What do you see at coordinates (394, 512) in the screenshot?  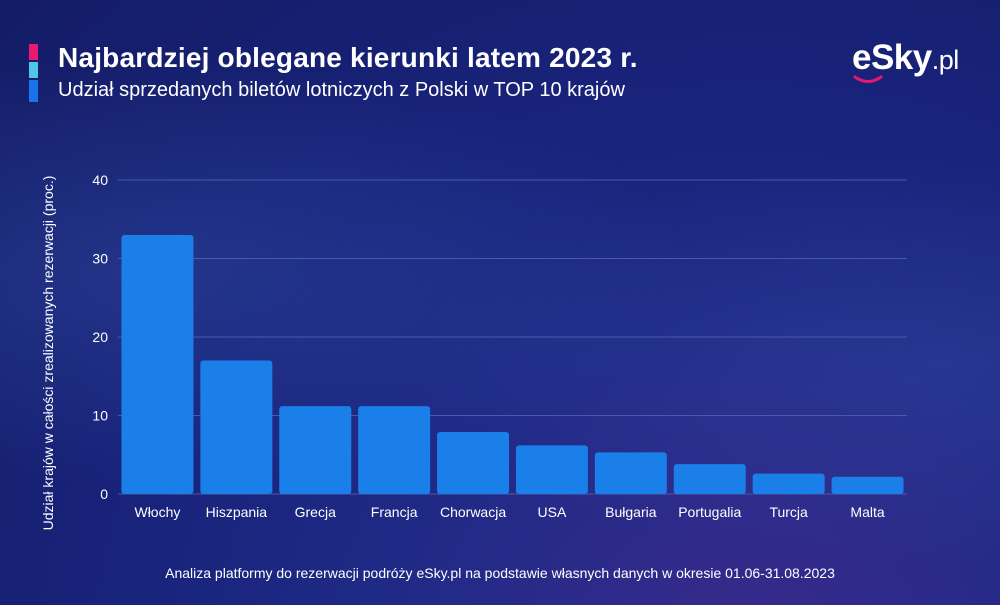 I see `x-tick-label: Francja` at bounding box center [394, 512].